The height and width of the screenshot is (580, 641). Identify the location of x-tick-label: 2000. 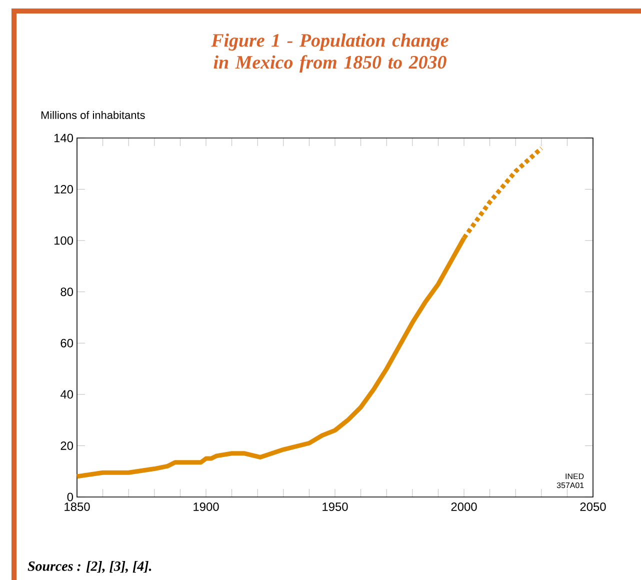
(464, 506).